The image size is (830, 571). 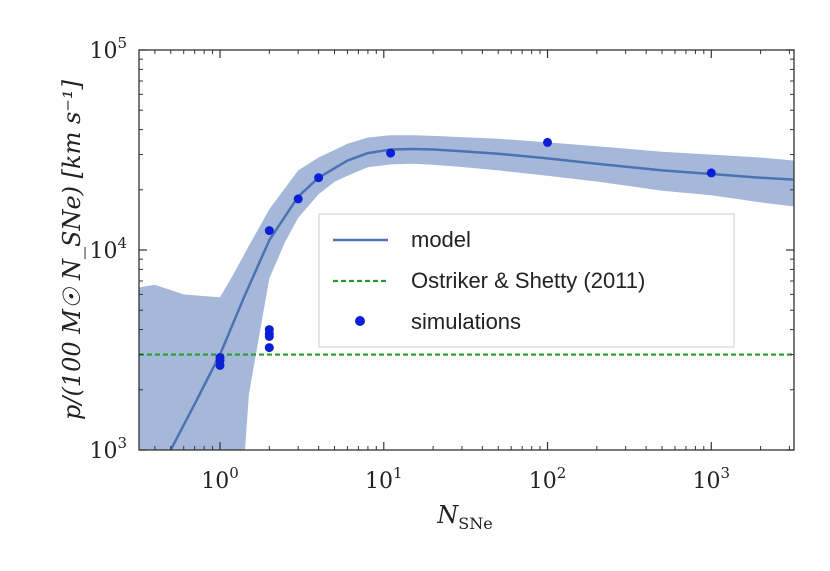 I want to click on y-tick-label: 10⁴, so click(x=108, y=249).